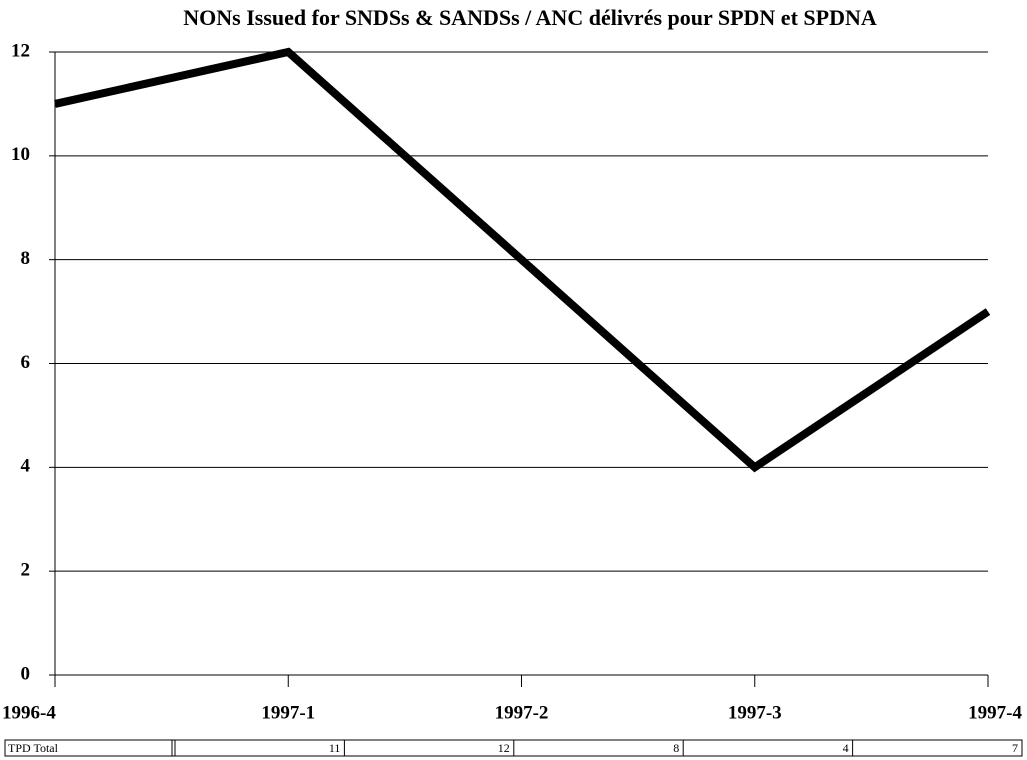  Describe the element at coordinates (26, 673) in the screenshot. I see `y-tick-label: 0` at that location.